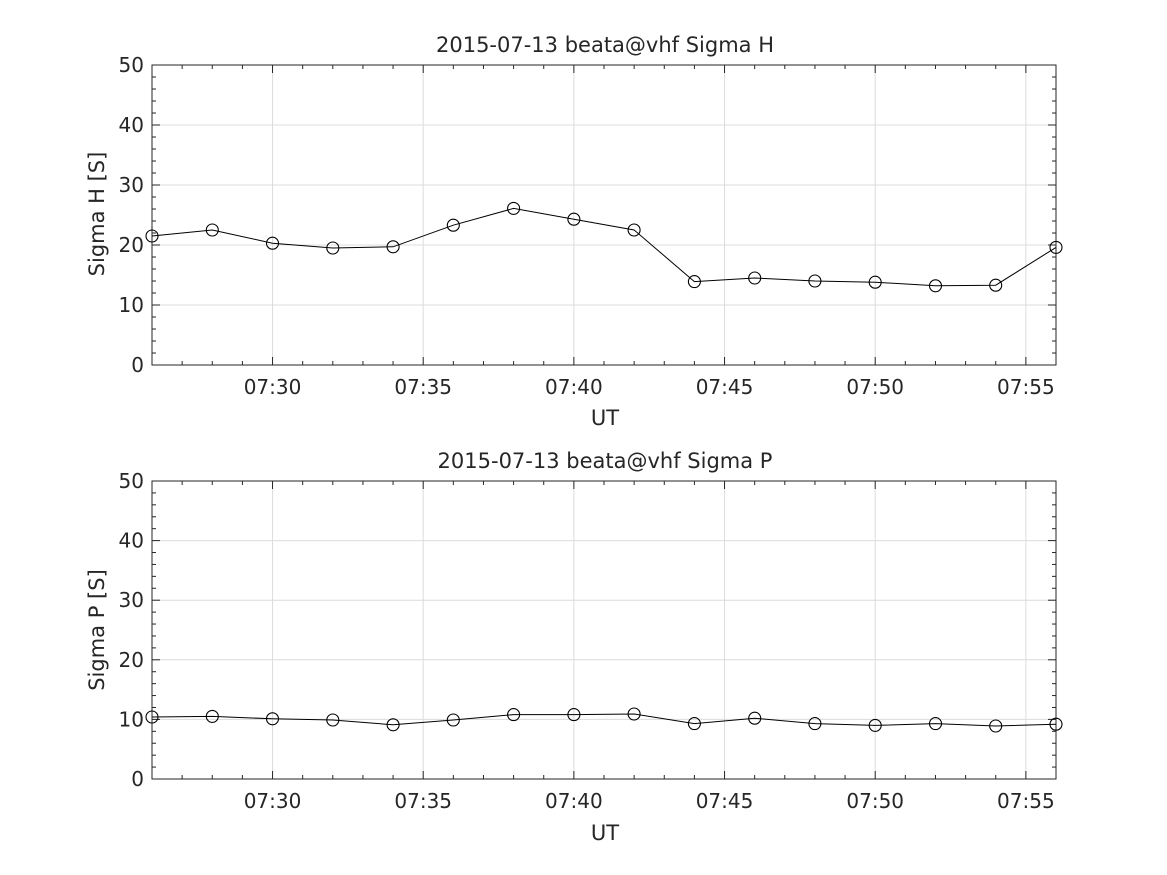  I want to click on y-axis-label: Sigma P [S], so click(97, 630).